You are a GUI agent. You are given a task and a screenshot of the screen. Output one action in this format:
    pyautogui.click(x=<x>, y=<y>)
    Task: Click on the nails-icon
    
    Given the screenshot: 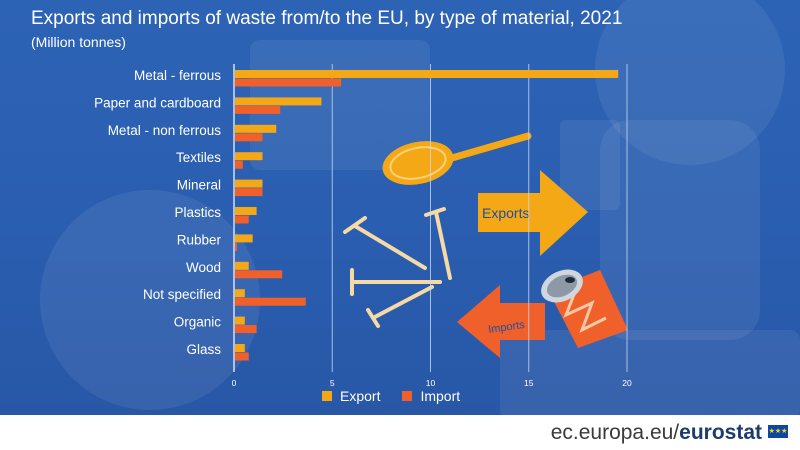 What is the action you would take?
    pyautogui.click(x=397, y=267)
    